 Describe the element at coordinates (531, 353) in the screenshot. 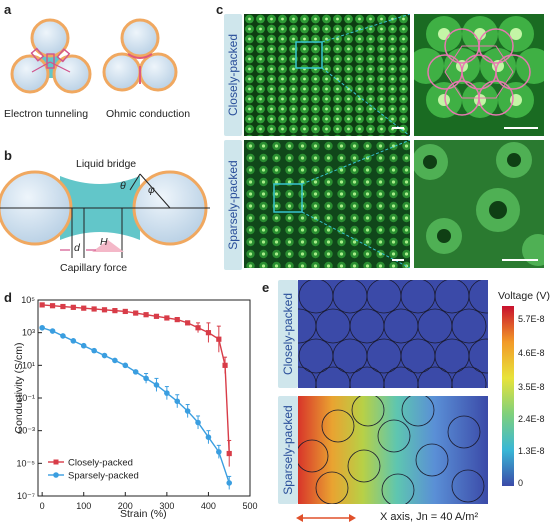

I see `colorbar-tick: 4.6E-8` at that location.